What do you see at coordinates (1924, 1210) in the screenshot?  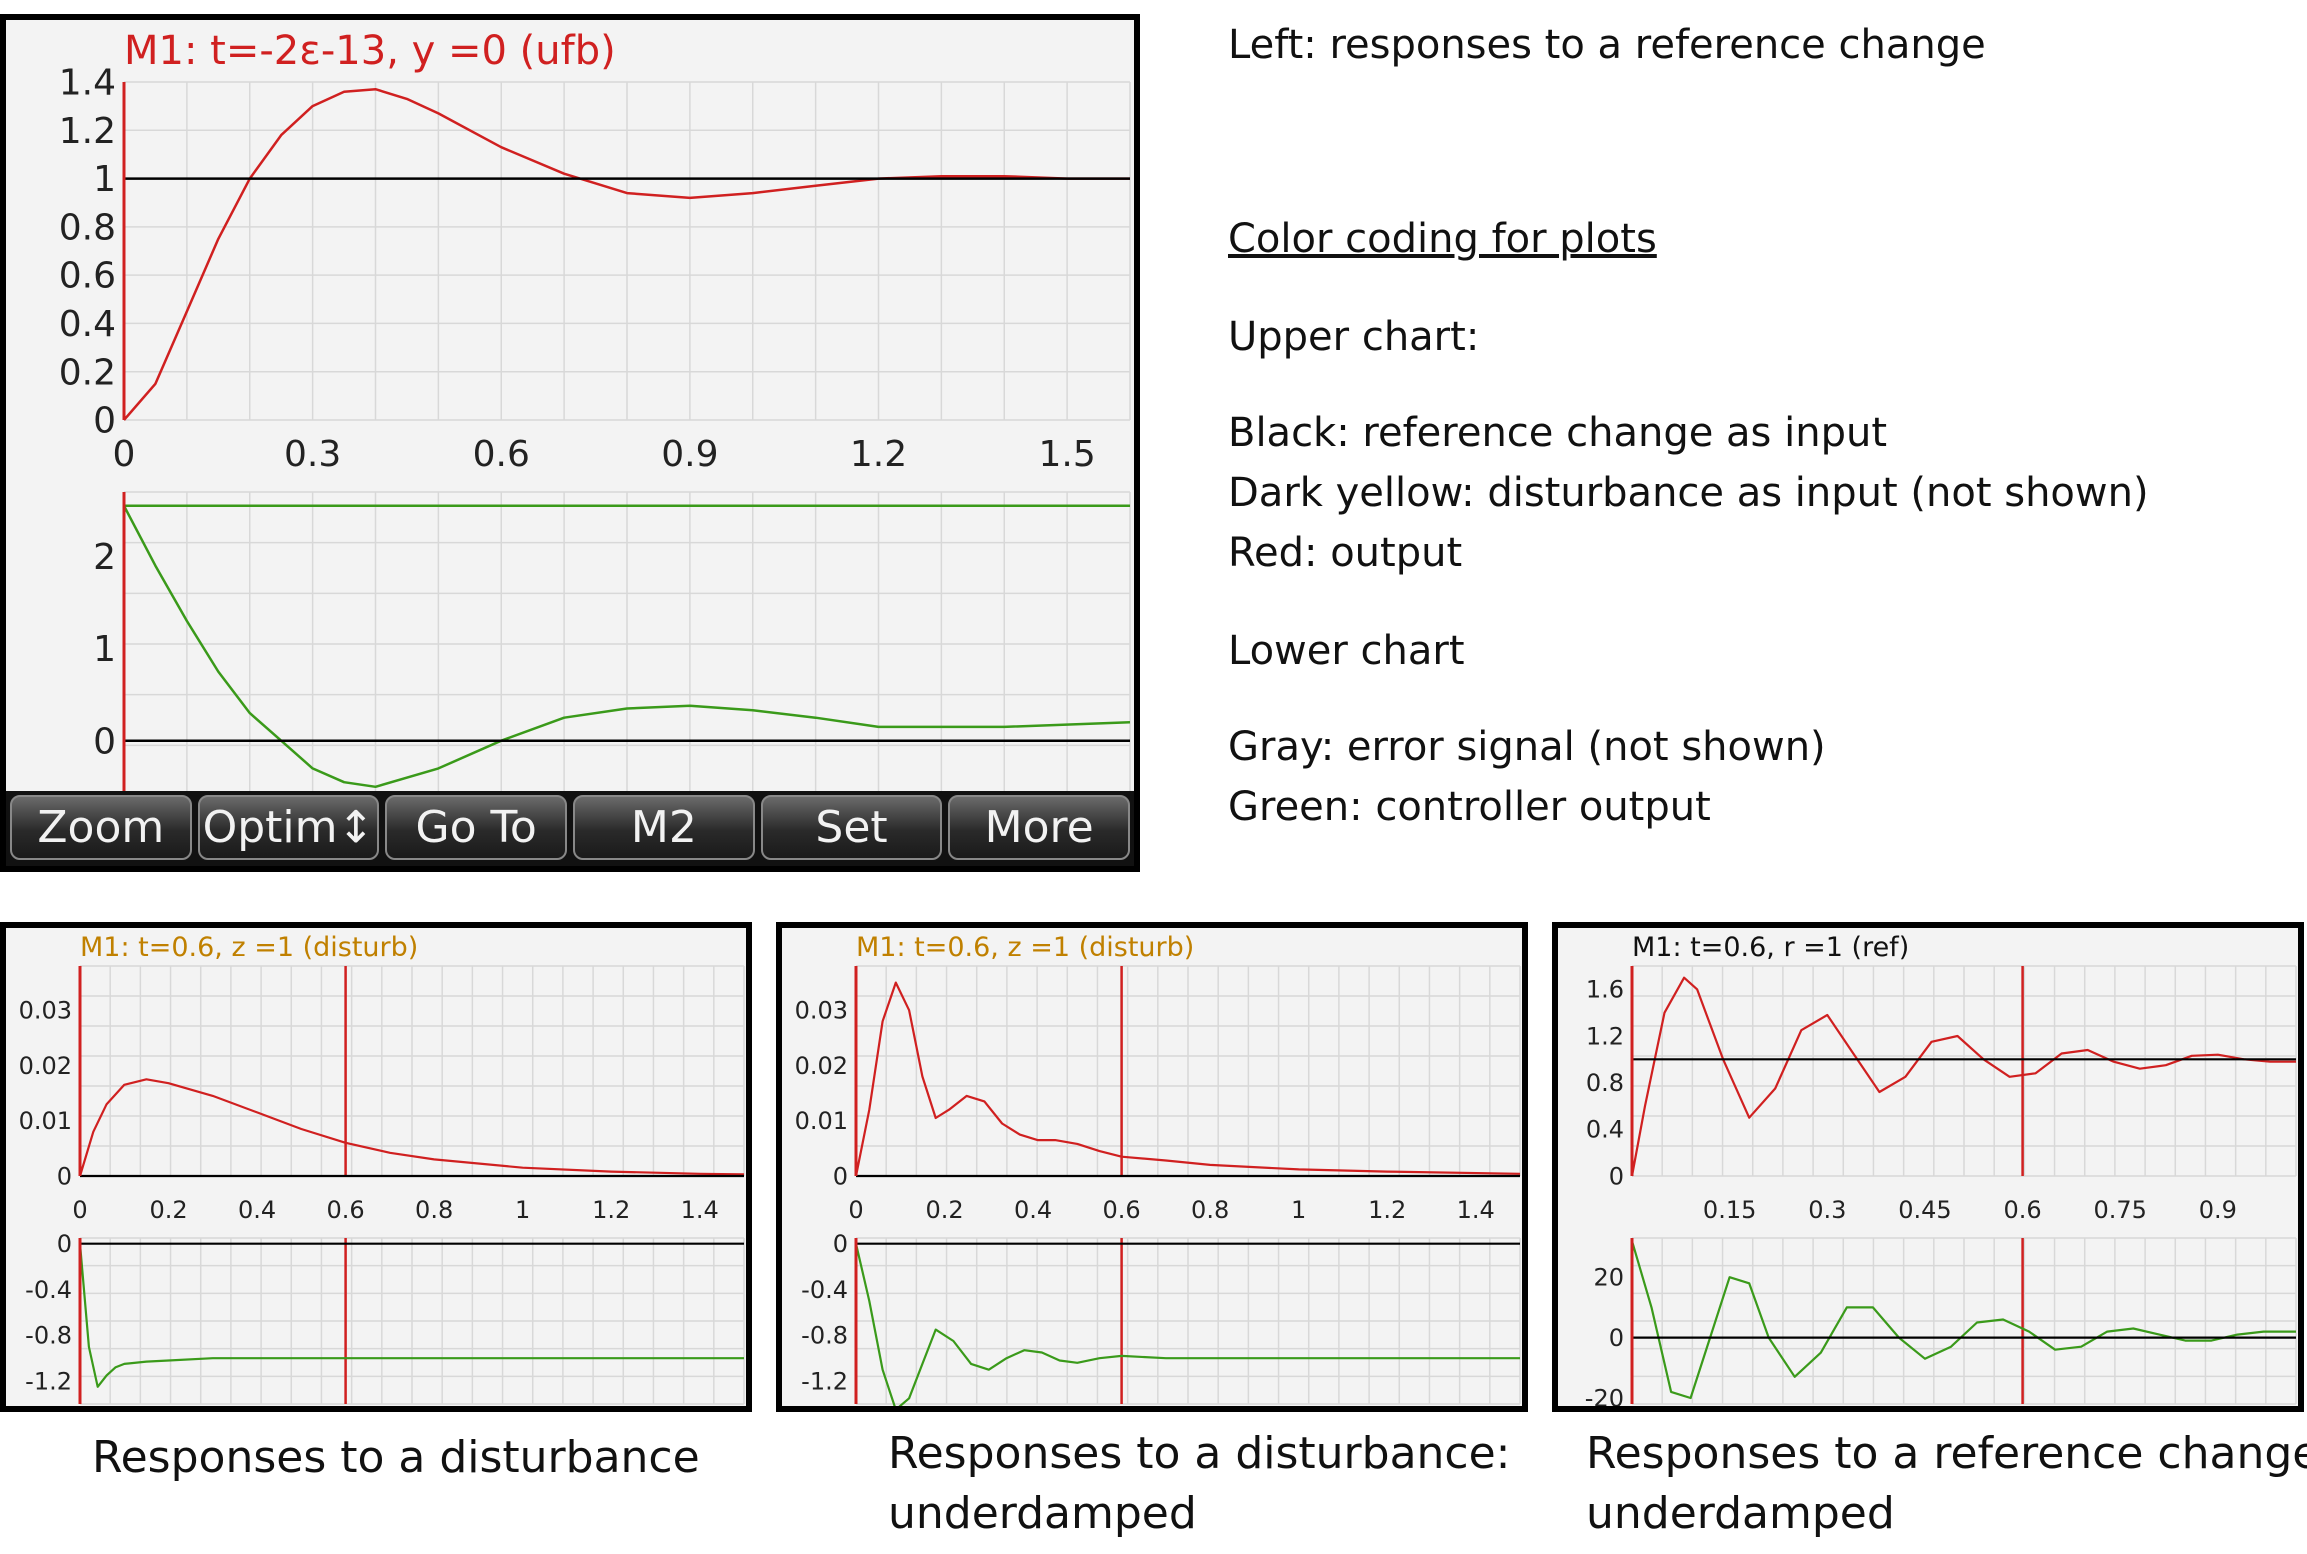 I see `x-tick-label: 0.45` at bounding box center [1924, 1210].